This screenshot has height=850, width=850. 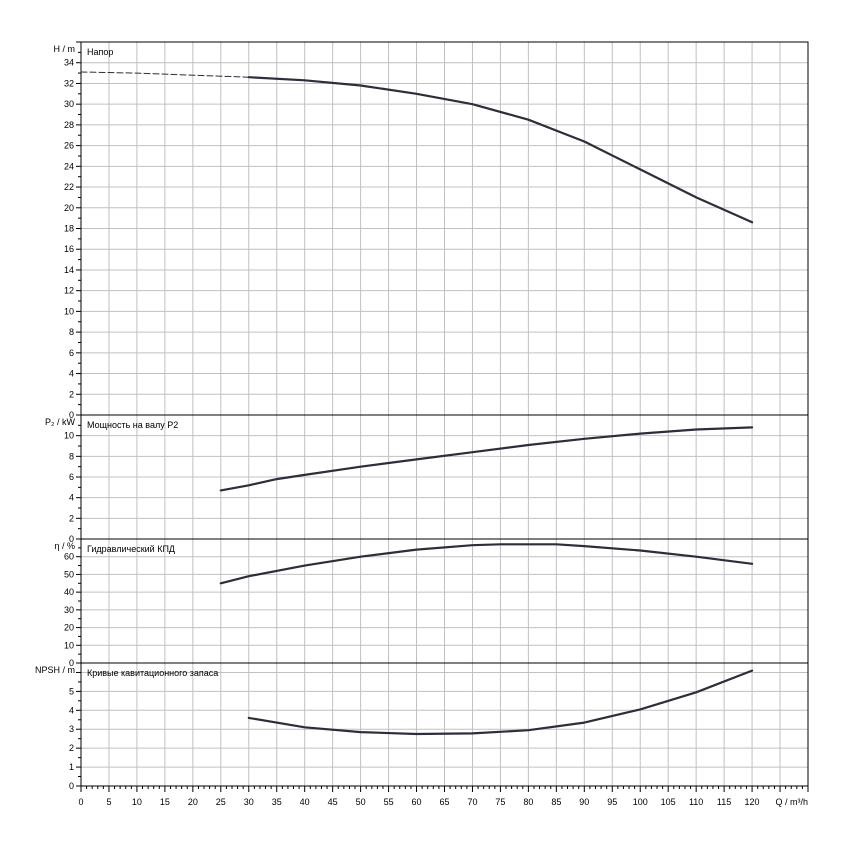 I want to click on y-tick-label: 22, so click(x=69, y=187).